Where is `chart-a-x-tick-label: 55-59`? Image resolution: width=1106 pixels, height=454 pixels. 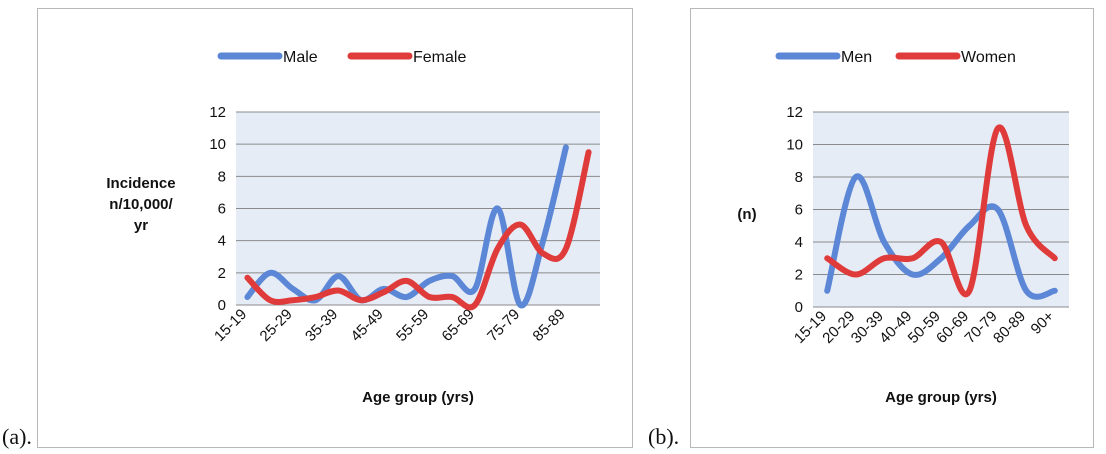 chart-a-x-tick-label: 55-59 is located at coordinates (412, 325).